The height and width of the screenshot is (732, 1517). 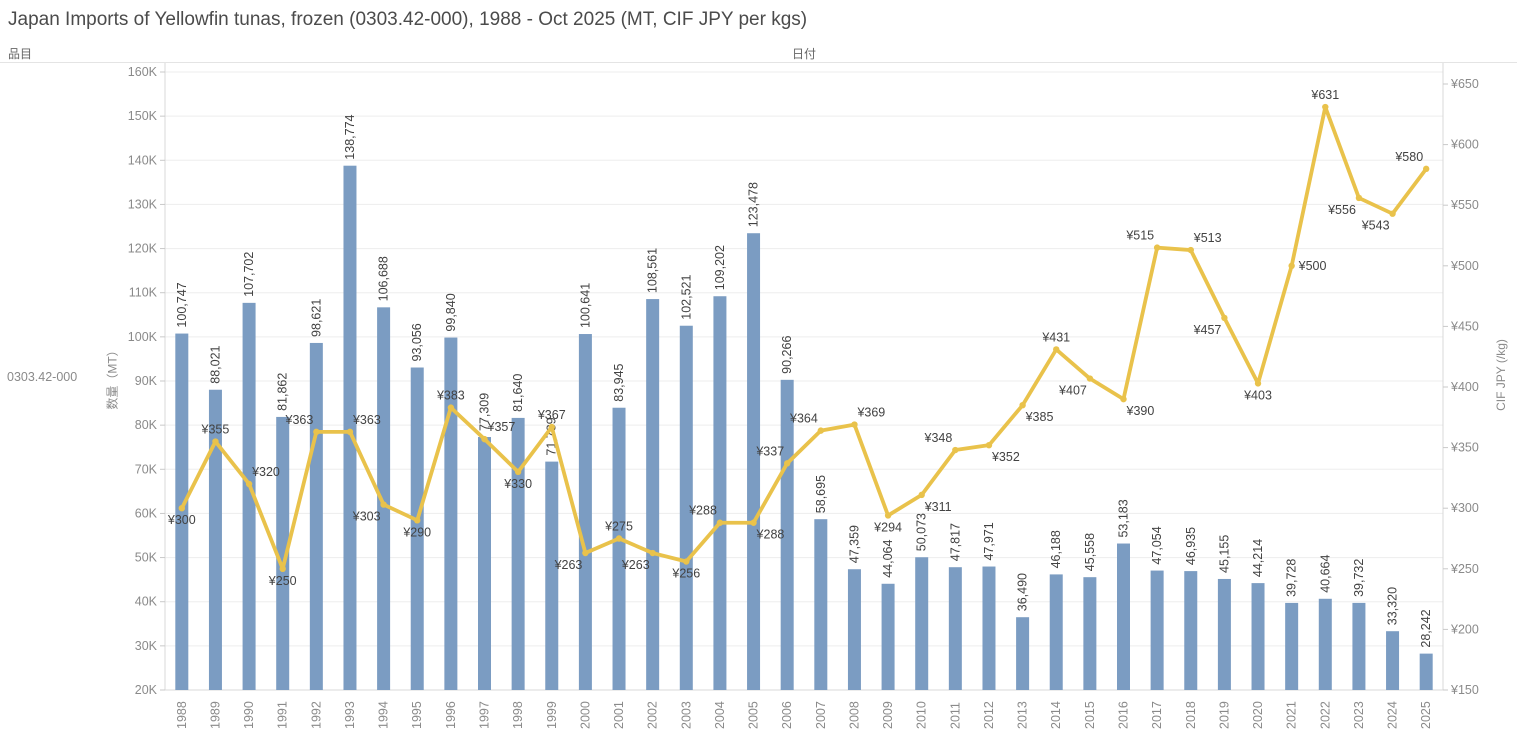 I want to click on left-axis-tick: 150K, so click(x=143, y=116).